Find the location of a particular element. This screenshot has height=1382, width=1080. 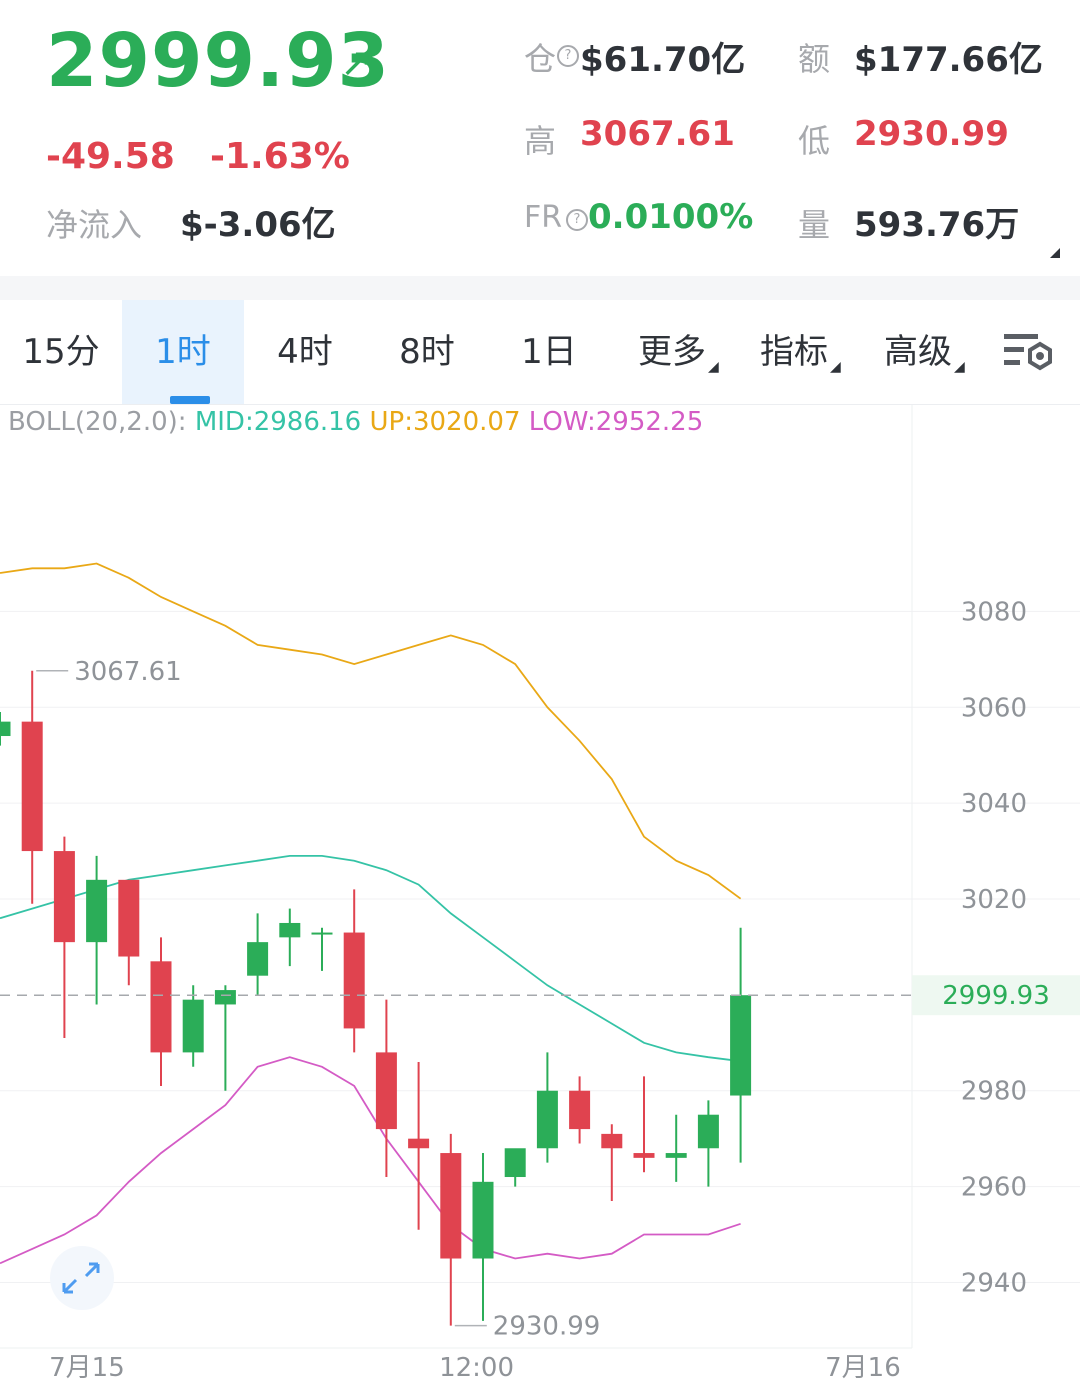

funding-info-icon: ? is located at coordinates (577, 220).